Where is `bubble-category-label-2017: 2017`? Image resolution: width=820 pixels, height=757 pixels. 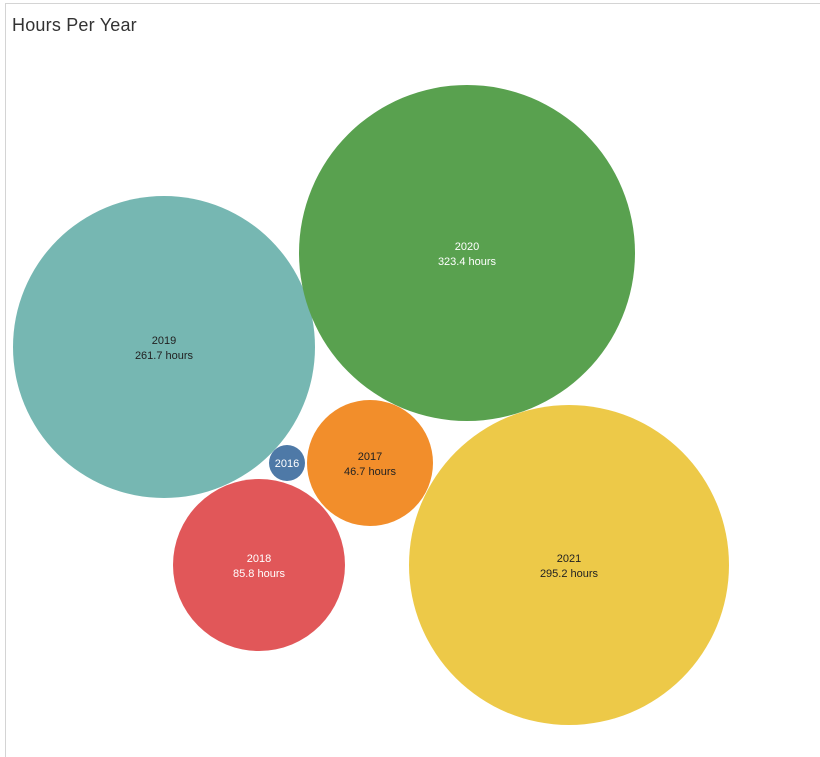 bubble-category-label-2017: 2017 is located at coordinates (370, 457).